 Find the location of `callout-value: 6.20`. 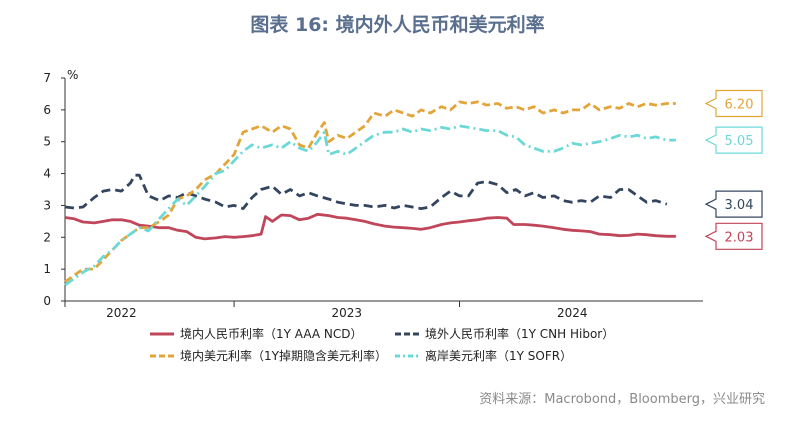

callout-value: 6.20 is located at coordinates (739, 104).